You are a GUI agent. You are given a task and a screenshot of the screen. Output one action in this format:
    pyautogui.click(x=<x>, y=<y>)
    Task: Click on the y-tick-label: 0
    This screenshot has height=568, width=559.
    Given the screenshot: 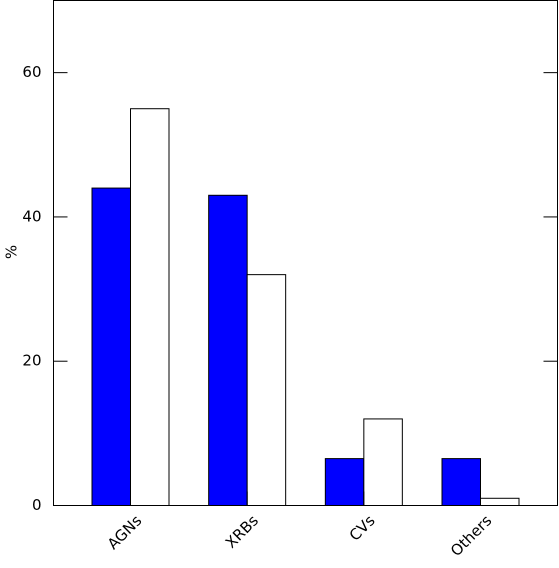 What is the action you would take?
    pyautogui.click(x=37, y=505)
    